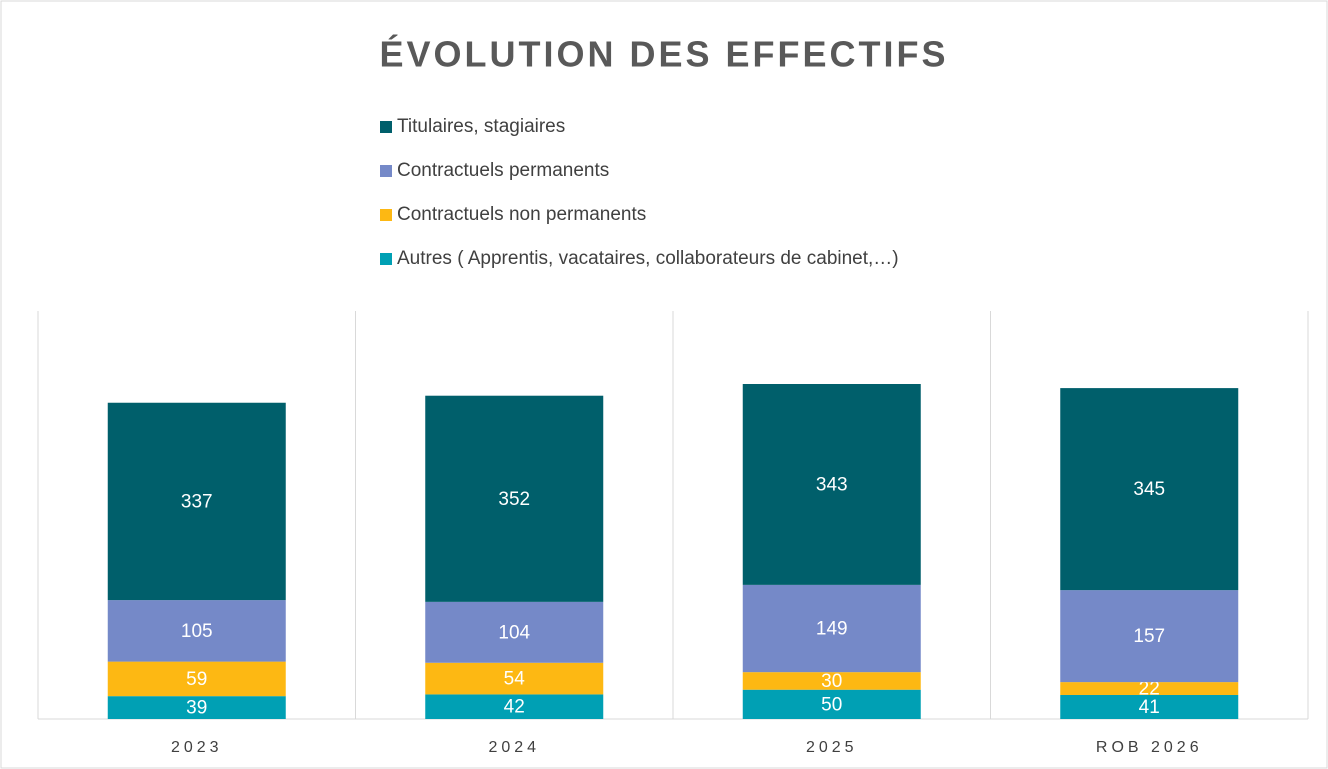  I want to click on data-label: 105, so click(197, 631).